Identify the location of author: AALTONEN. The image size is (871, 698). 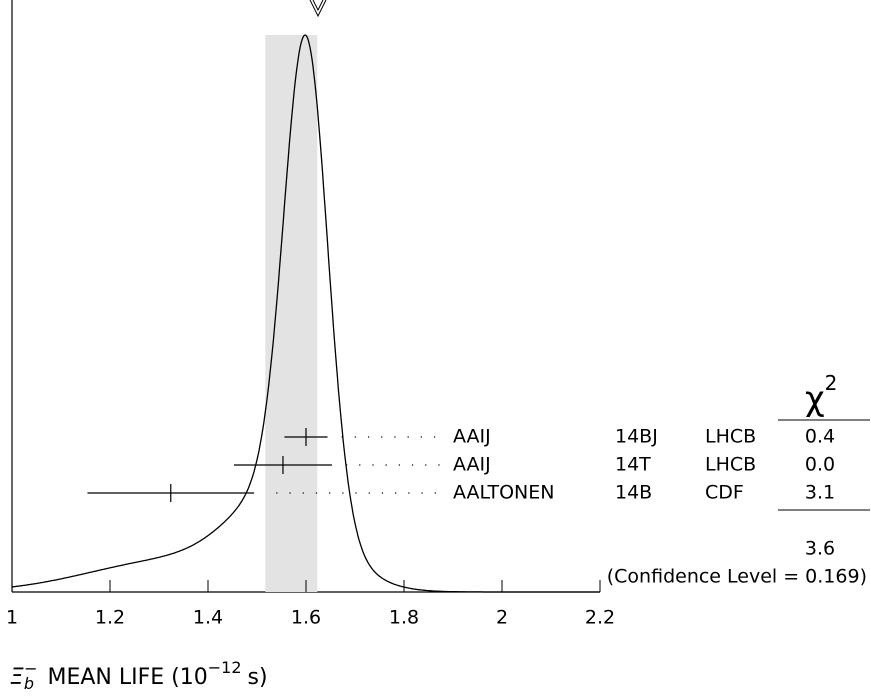
(504, 493).